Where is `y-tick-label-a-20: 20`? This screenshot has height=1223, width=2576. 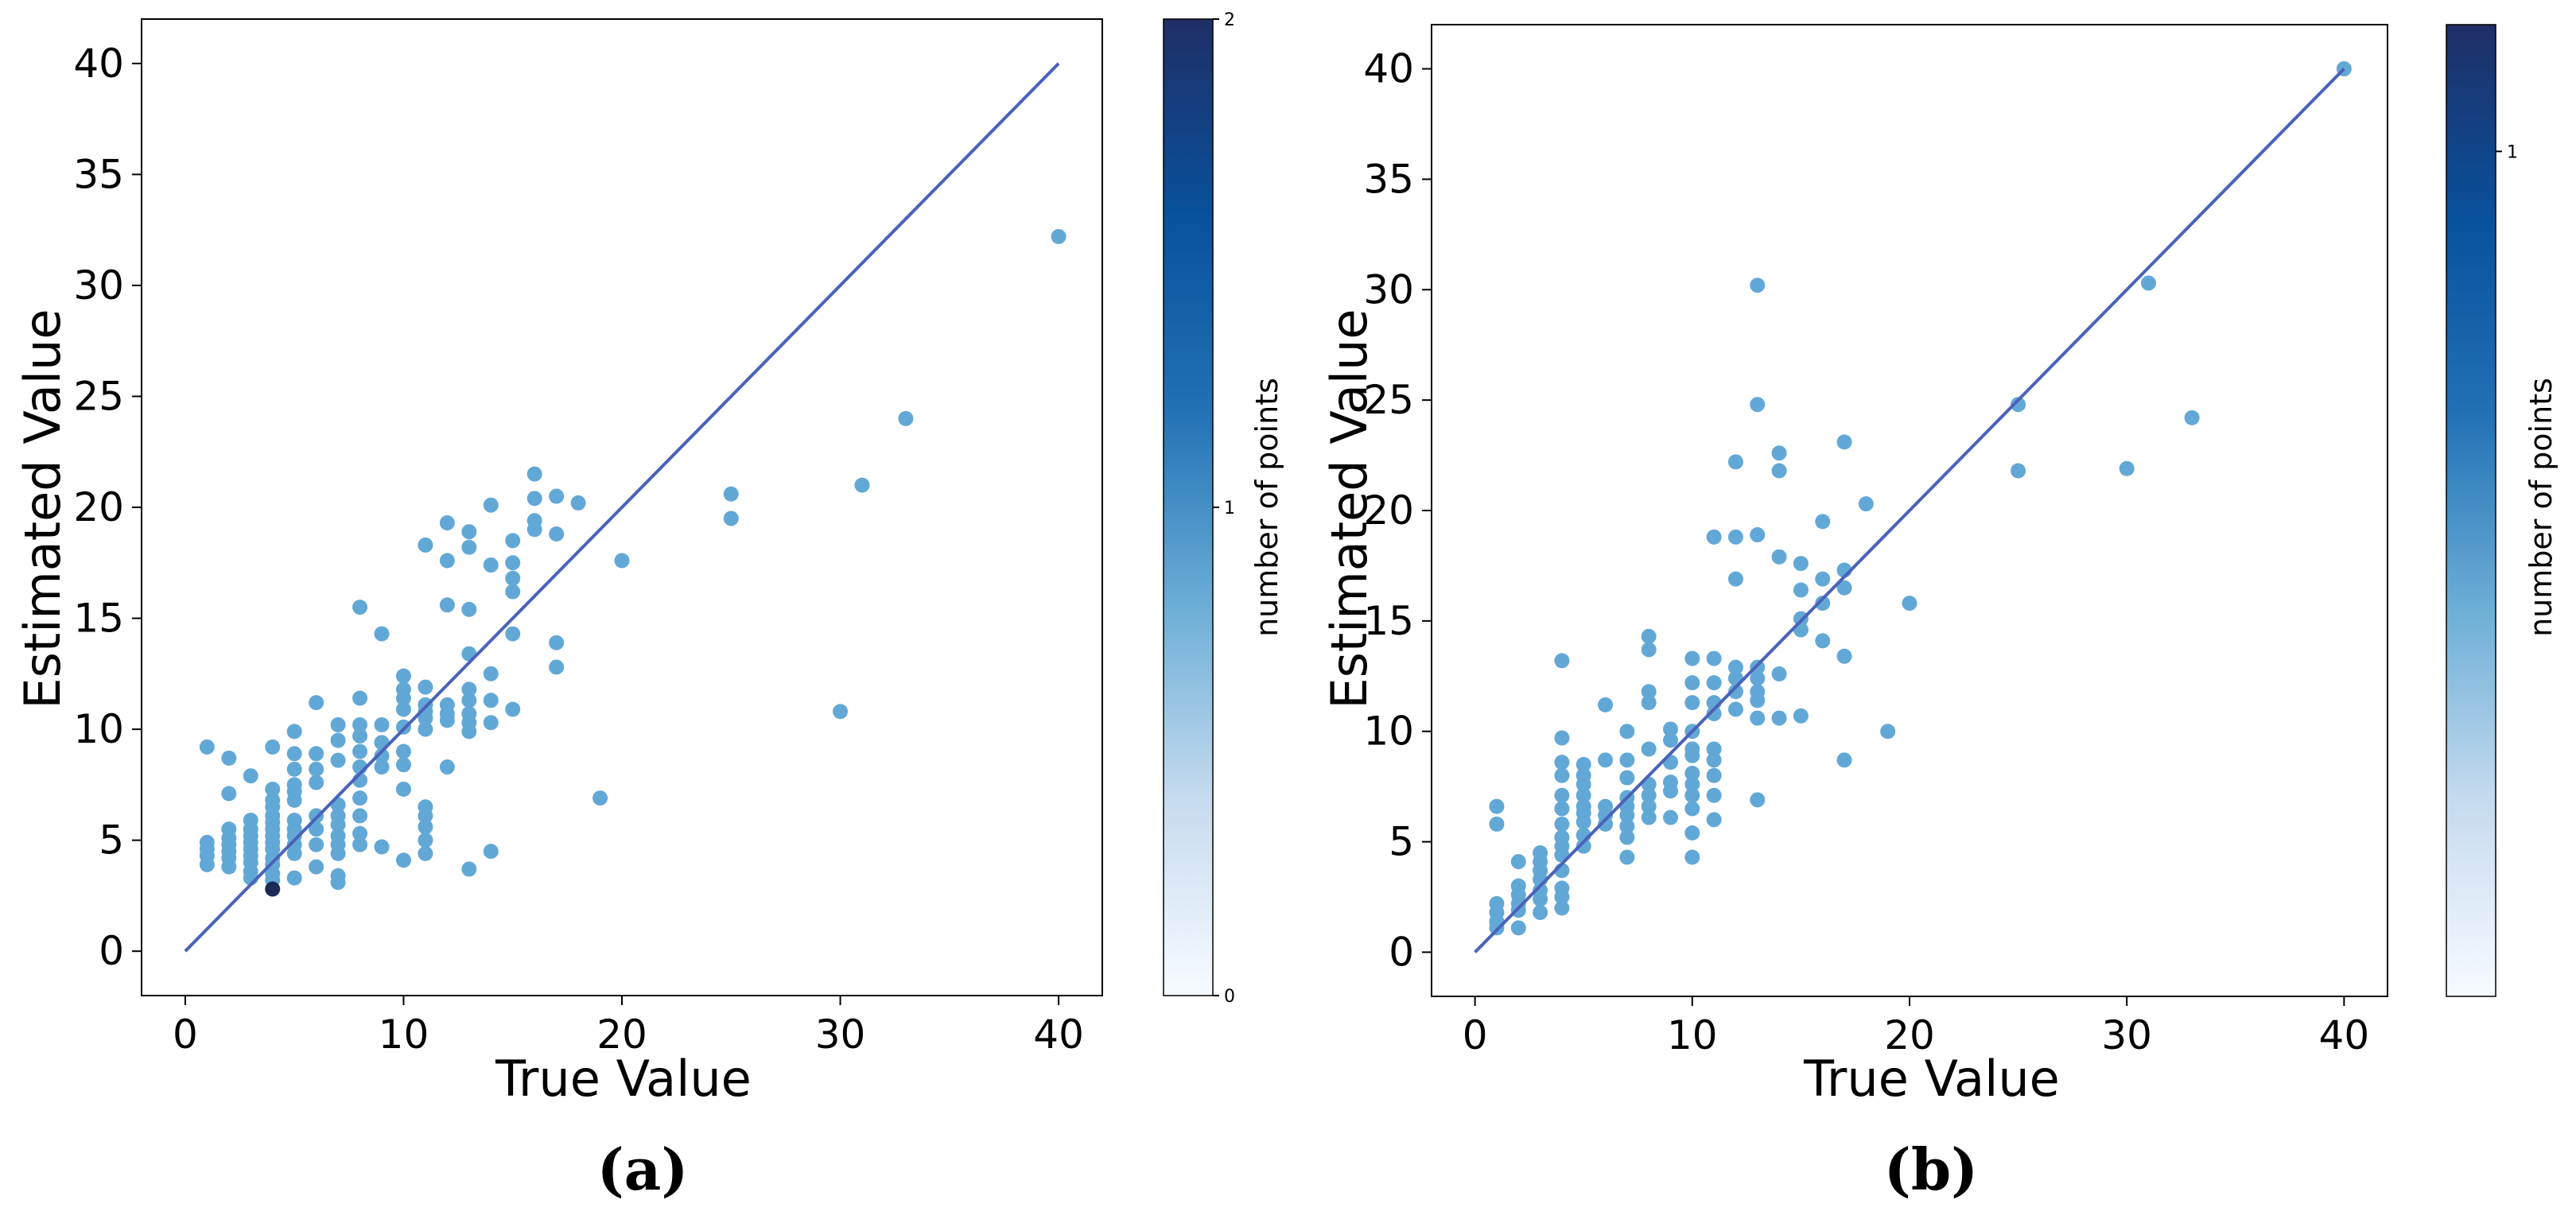
y-tick-label-a-20: 20 is located at coordinates (98, 507).